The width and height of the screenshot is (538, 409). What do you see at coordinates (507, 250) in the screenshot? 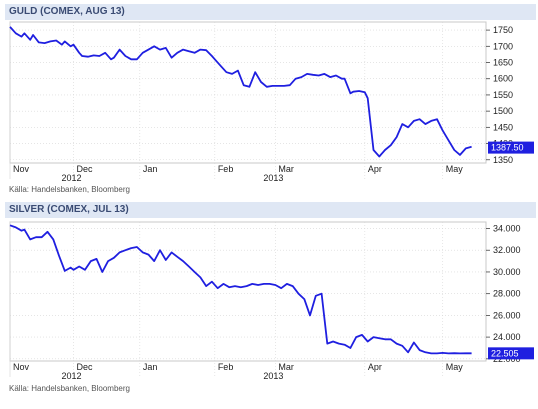
I see `silver-ytick-label: 32.000` at bounding box center [507, 250].